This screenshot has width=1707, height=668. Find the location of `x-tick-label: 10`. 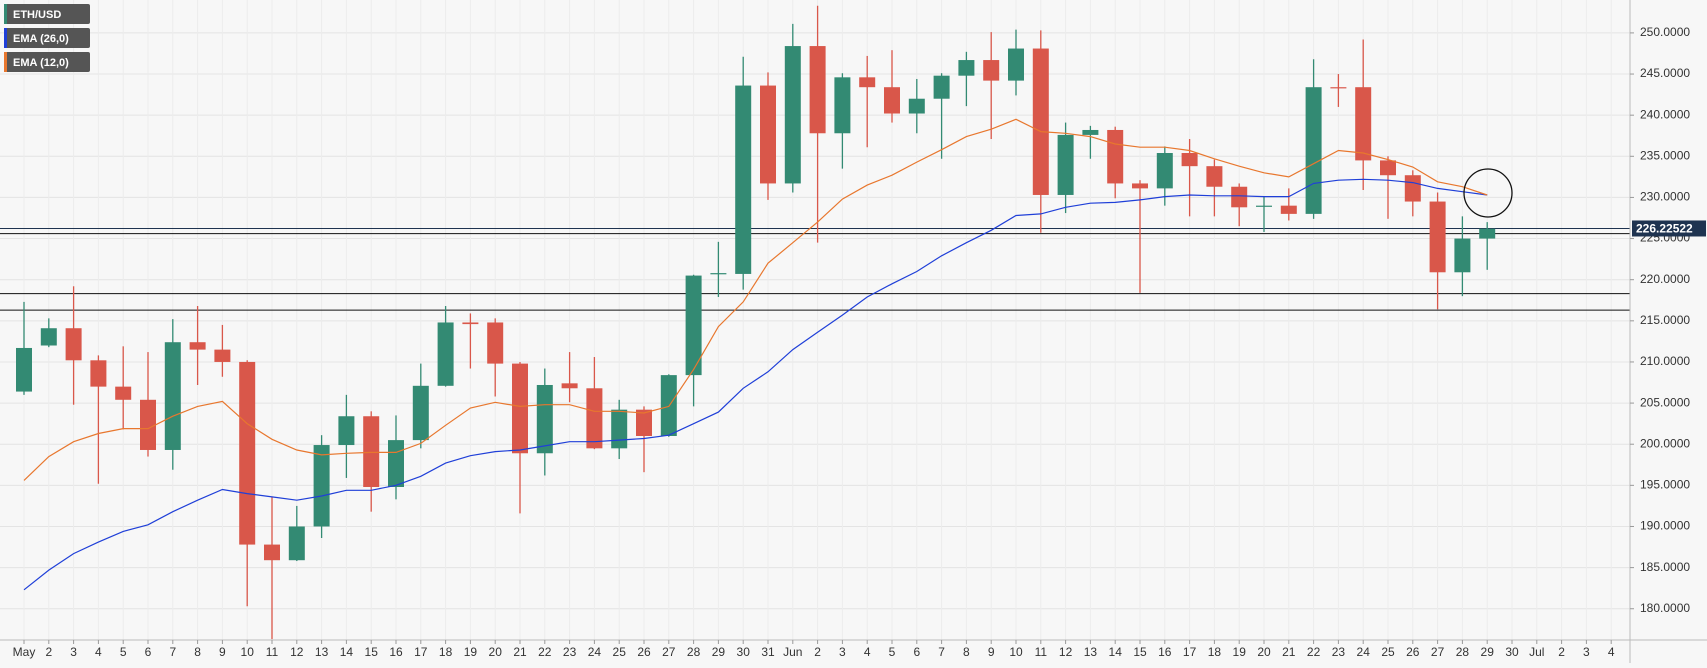

x-tick-label: 10 is located at coordinates (1016, 652).